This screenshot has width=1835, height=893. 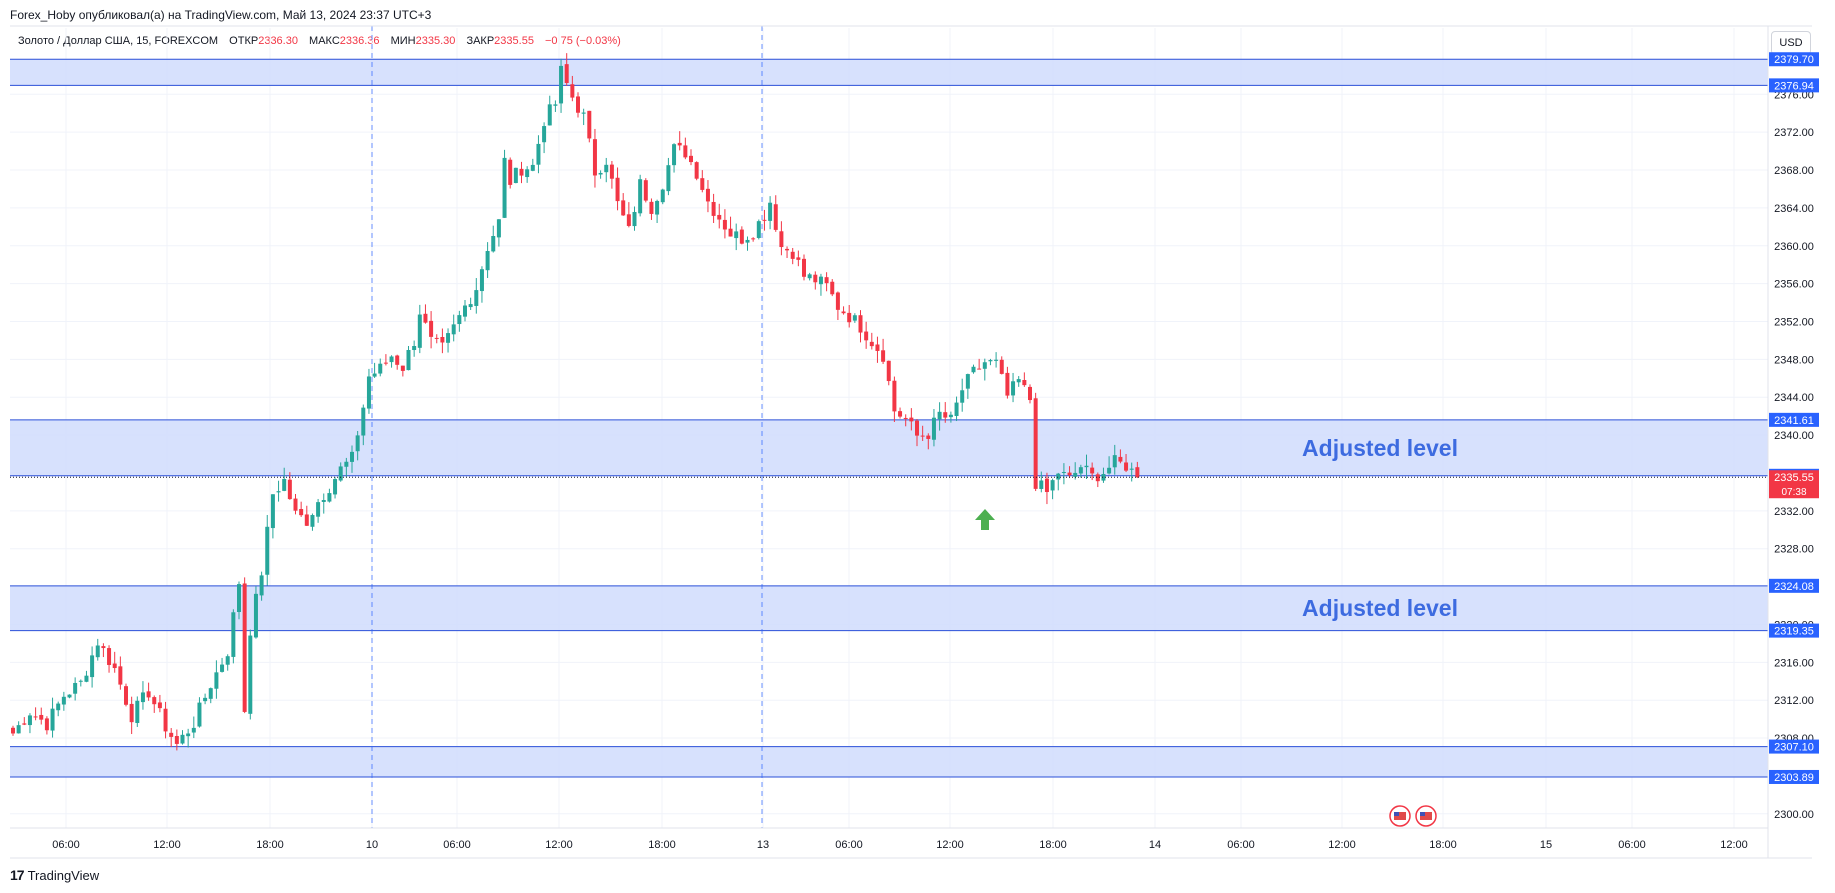 What do you see at coordinates (1155, 845) in the screenshot?
I see `x-tick-label: 14` at bounding box center [1155, 845].